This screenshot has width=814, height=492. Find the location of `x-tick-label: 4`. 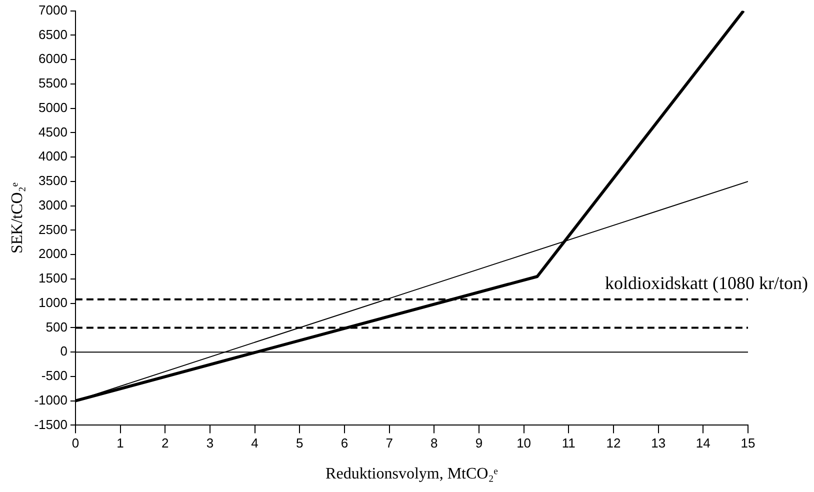

x-tick-label: 4 is located at coordinates (254, 443).